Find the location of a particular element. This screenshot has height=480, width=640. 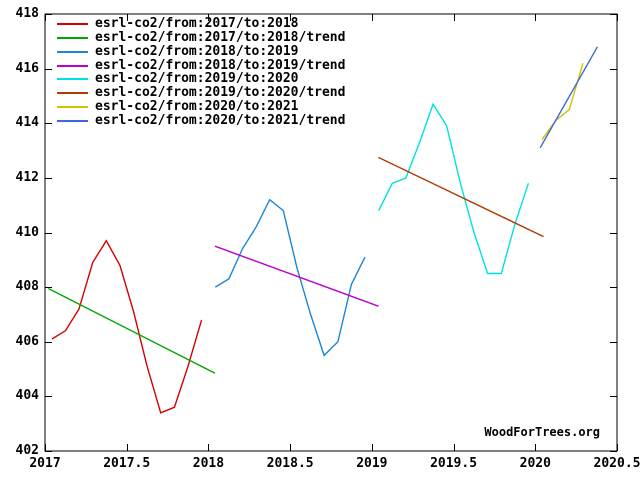

x-tick-label: 2019.5 is located at coordinates (454, 463).